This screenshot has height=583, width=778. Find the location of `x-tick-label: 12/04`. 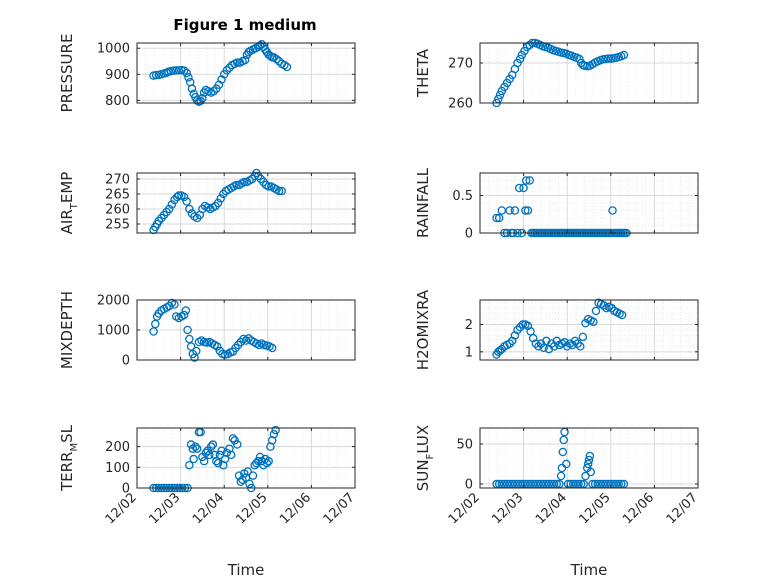

x-tick-label: 12/04 is located at coordinates (551, 508).